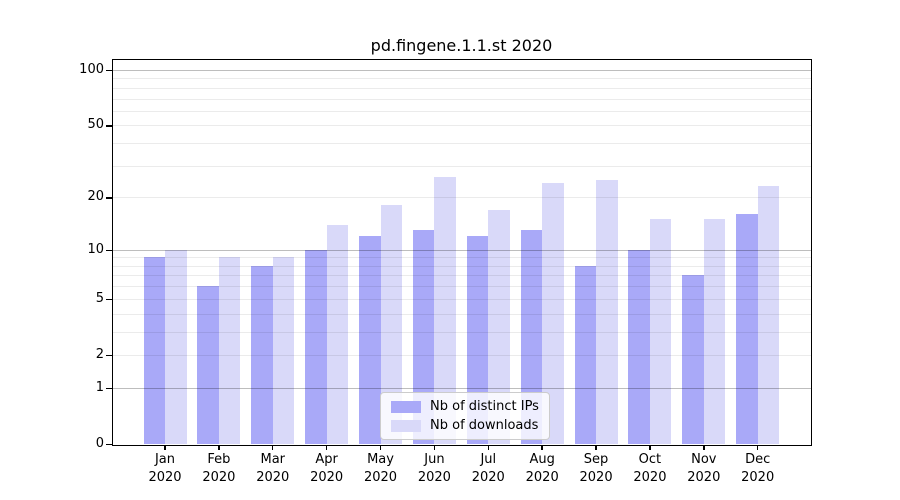 Image resolution: width=900 pixels, height=500 pixels. I want to click on bar-downloads-feb-2020, so click(229, 350).